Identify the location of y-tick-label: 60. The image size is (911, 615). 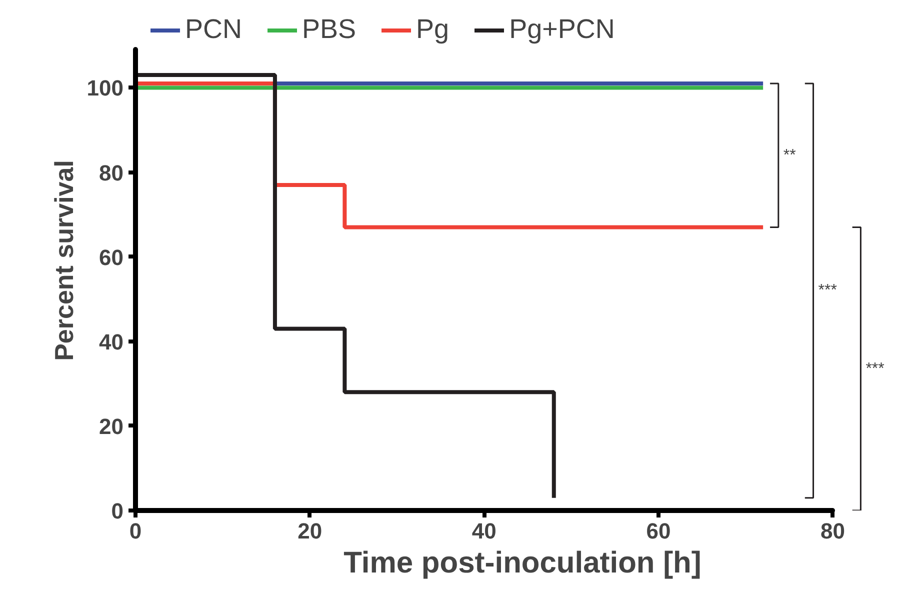
(111, 257).